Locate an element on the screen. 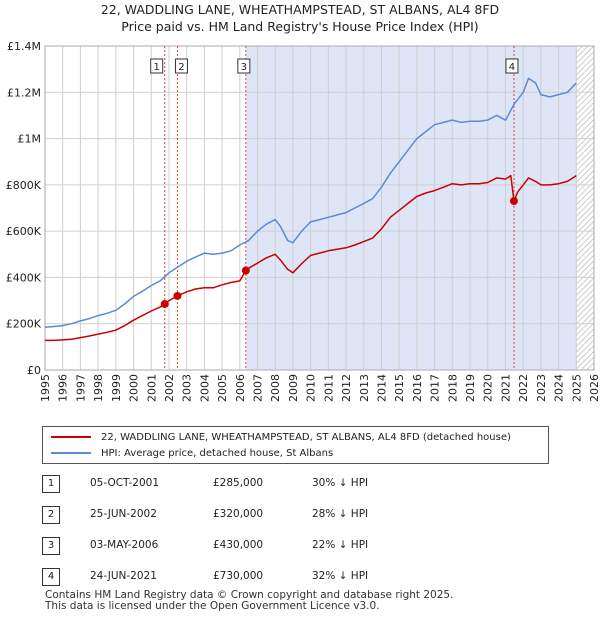 The width and height of the screenshot is (600, 620). x-tick-label: 1996 is located at coordinates (63, 388).